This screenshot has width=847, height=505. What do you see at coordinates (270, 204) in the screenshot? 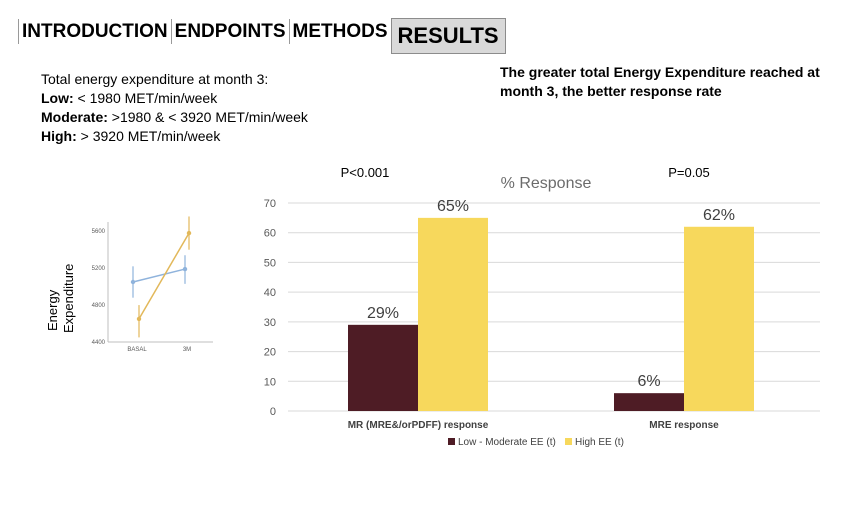
I see `y-tick-label-70: 70` at bounding box center [270, 204].